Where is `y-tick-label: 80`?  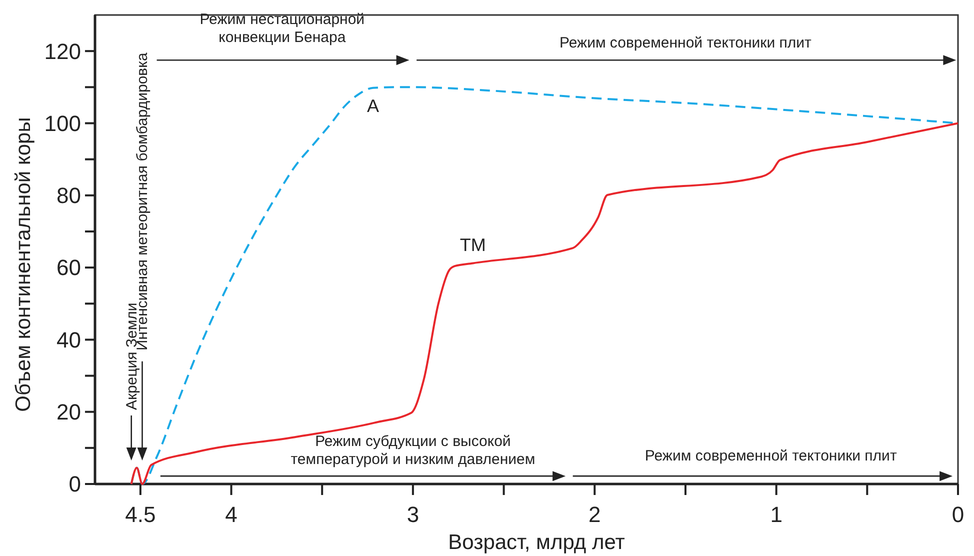 y-tick-label: 80 is located at coordinates (68, 195).